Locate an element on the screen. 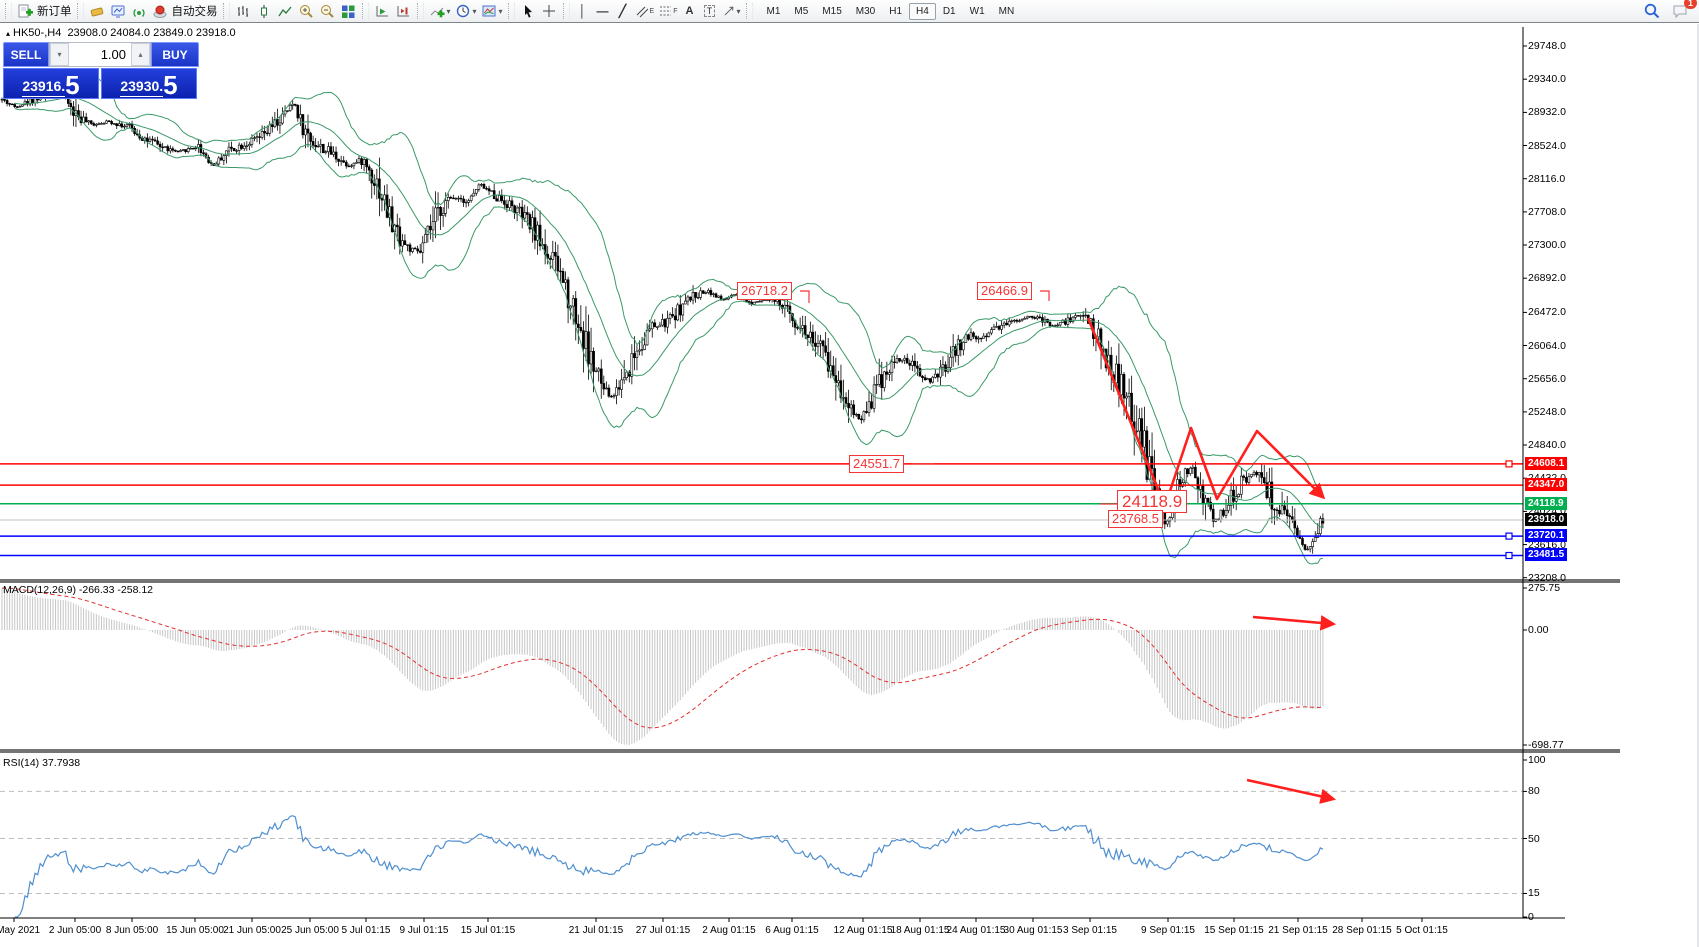 The image size is (1699, 947). timeframe-H4: H4 is located at coordinates (922, 11).